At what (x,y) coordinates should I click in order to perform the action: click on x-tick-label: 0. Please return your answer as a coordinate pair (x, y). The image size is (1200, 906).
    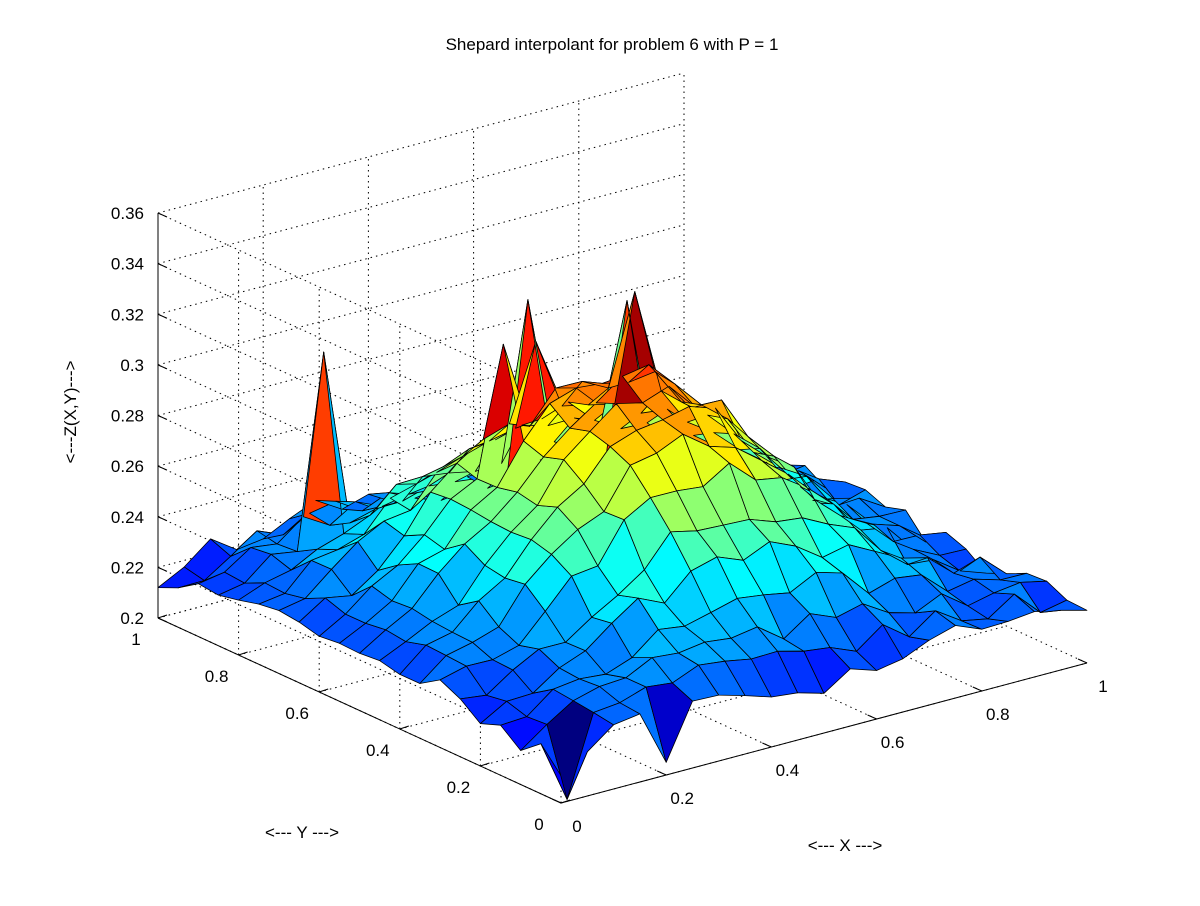
    Looking at the image, I should click on (576, 826).